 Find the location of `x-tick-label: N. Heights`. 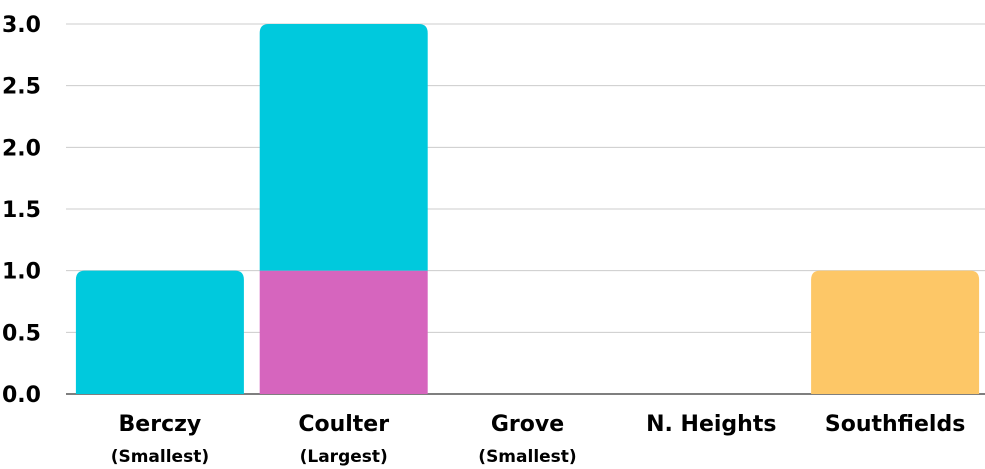

x-tick-label: N. Heights is located at coordinates (711, 424).